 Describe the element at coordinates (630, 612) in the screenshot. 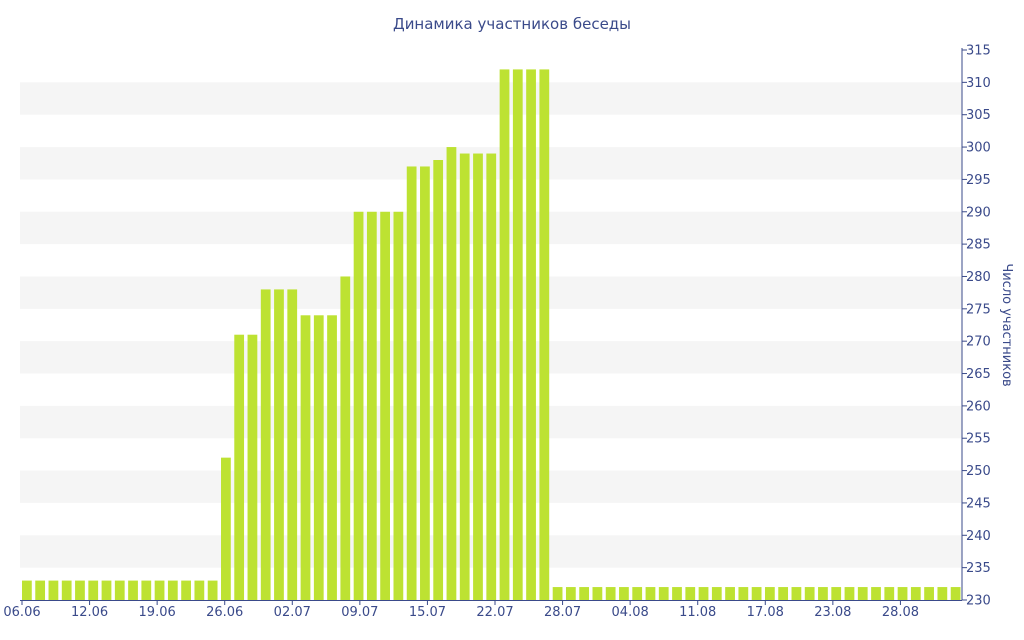

I see `x-tick-label: 04.08` at that location.